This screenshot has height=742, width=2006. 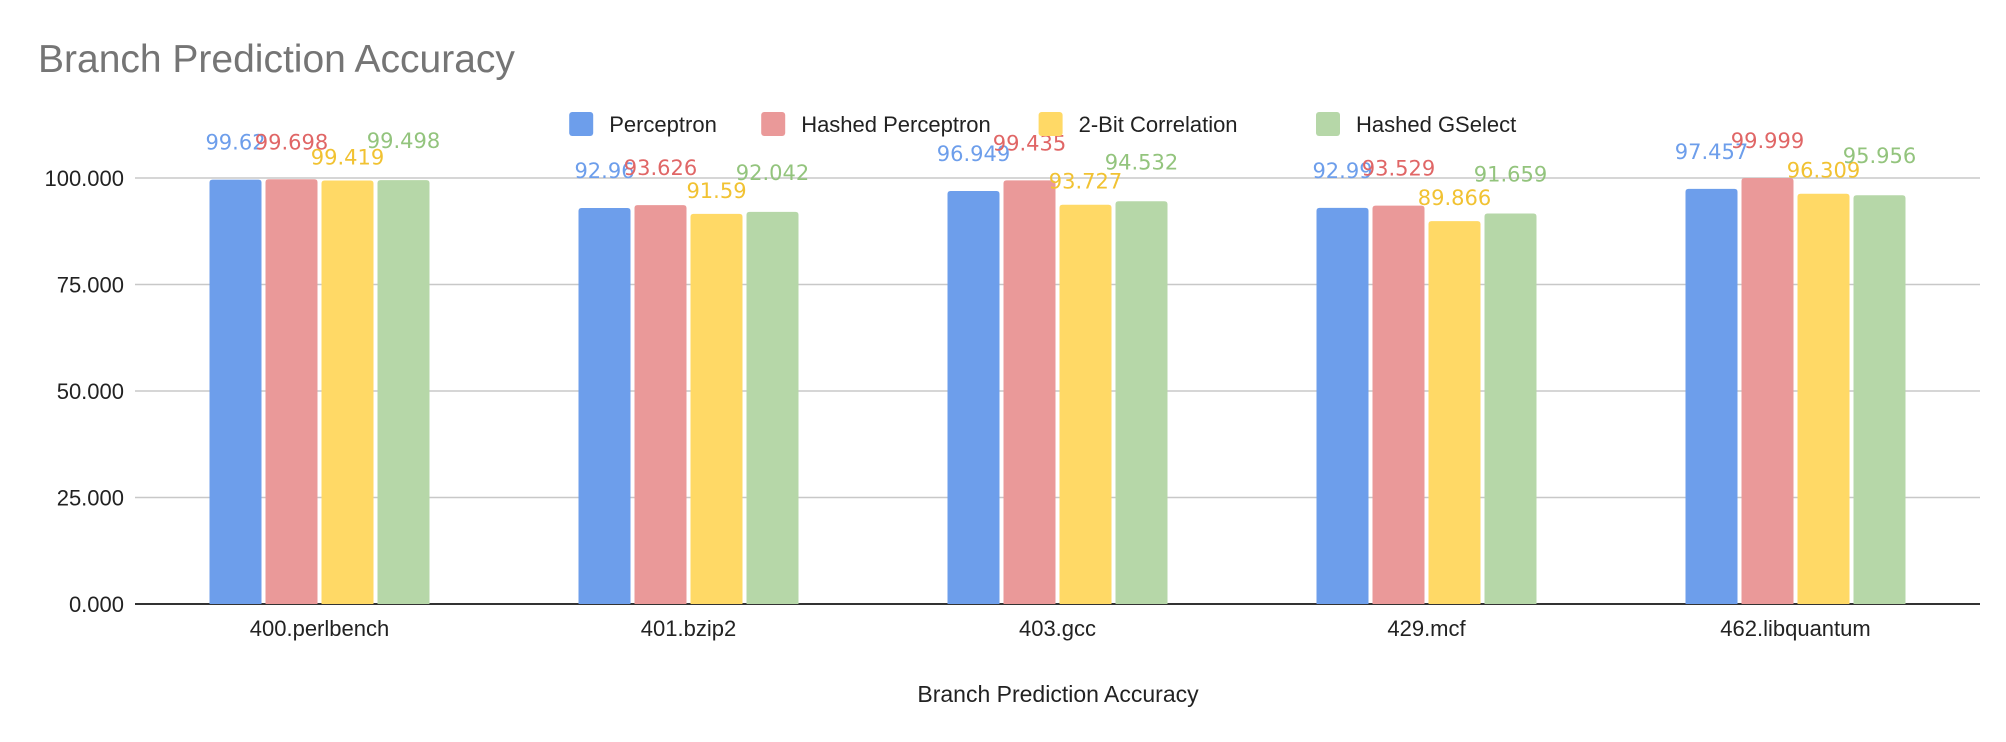 I want to click on y-tick-label: 100.000, so click(x=84, y=178).